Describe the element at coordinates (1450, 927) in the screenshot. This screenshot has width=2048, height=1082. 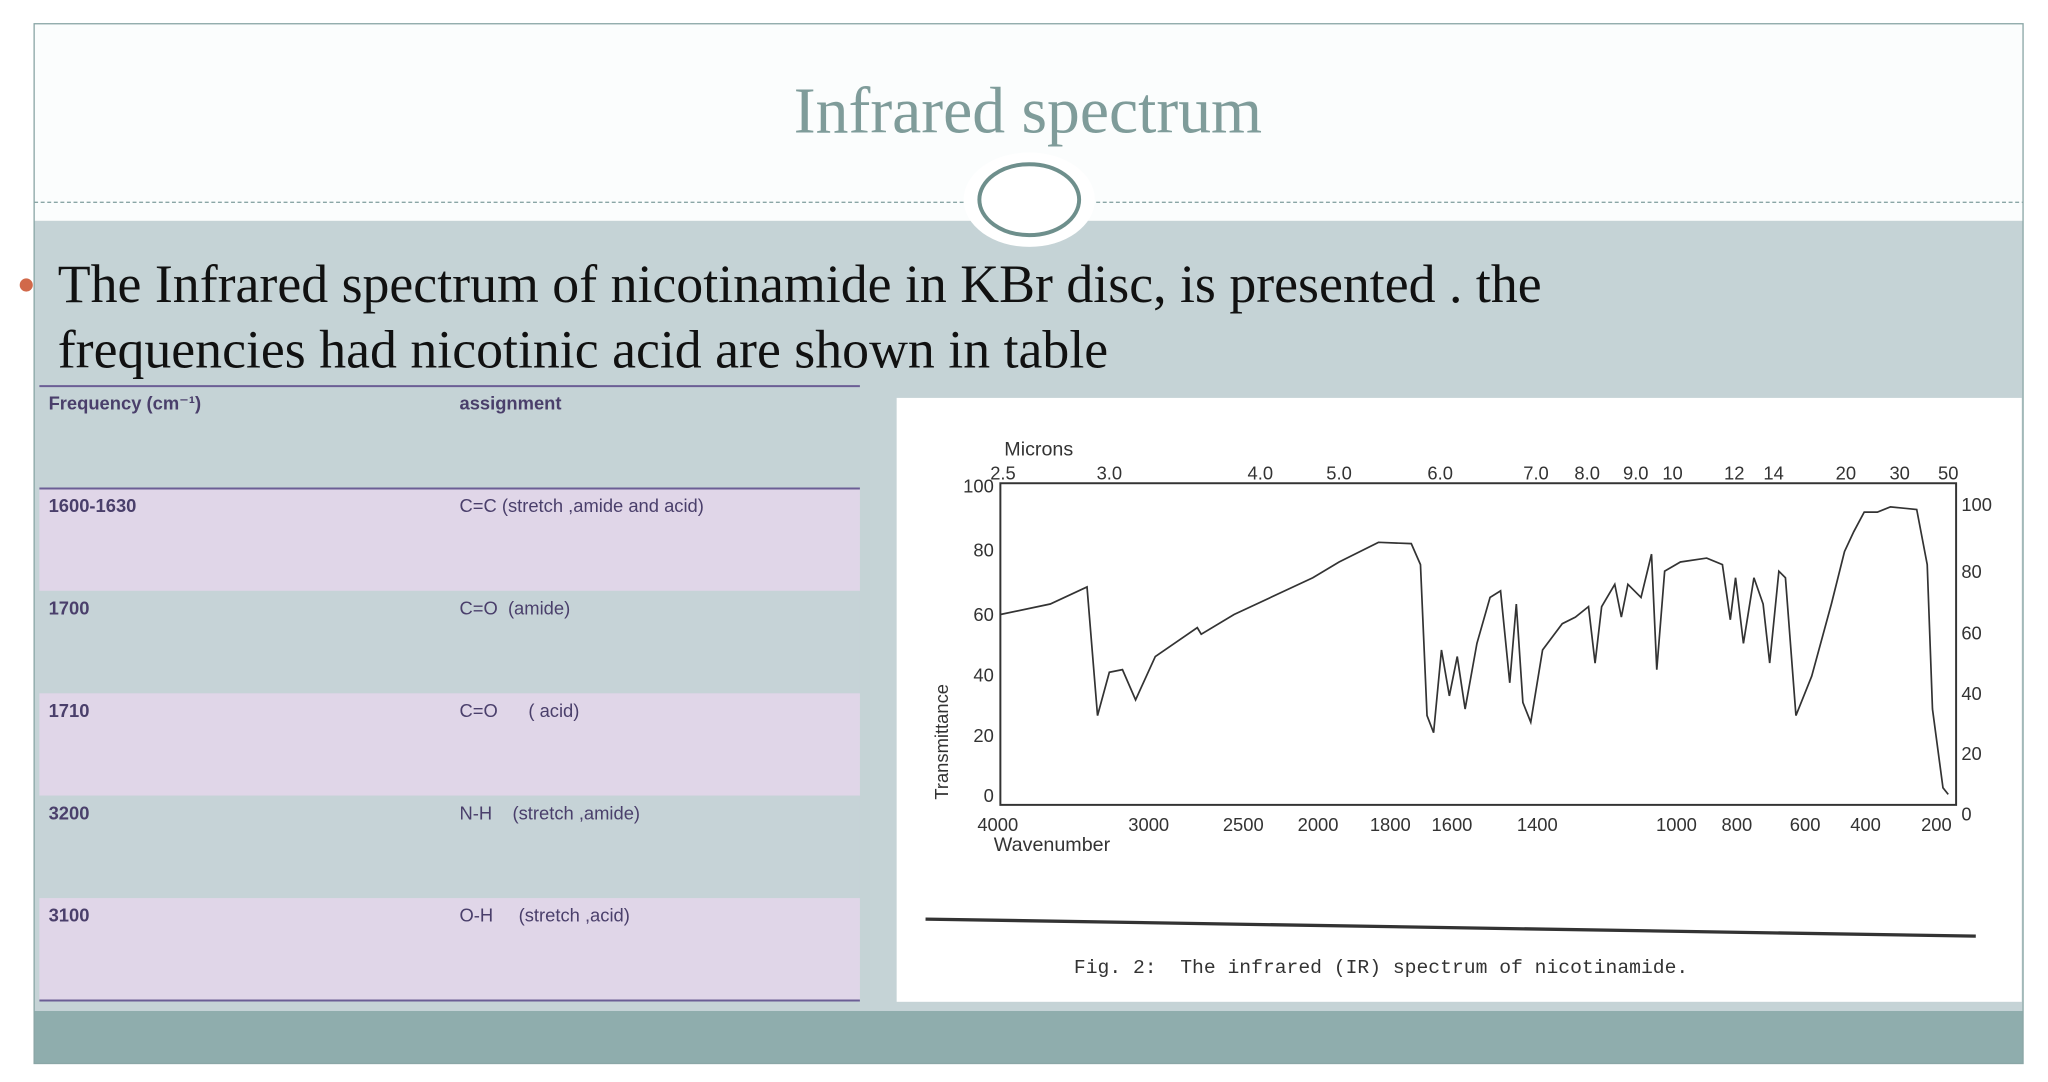
I see `figure-rule` at that location.